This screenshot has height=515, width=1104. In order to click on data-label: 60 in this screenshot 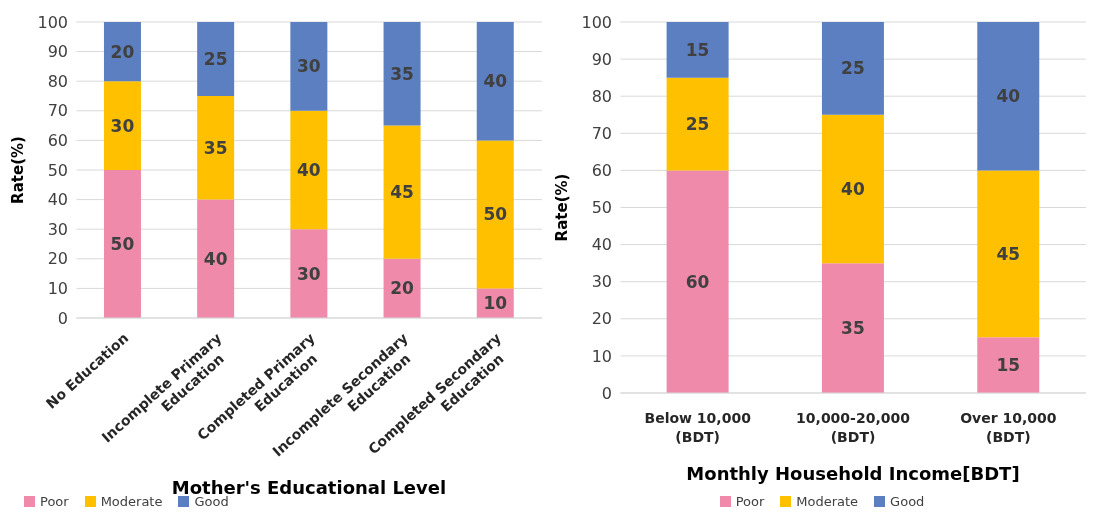, I will do `click(697, 281)`.